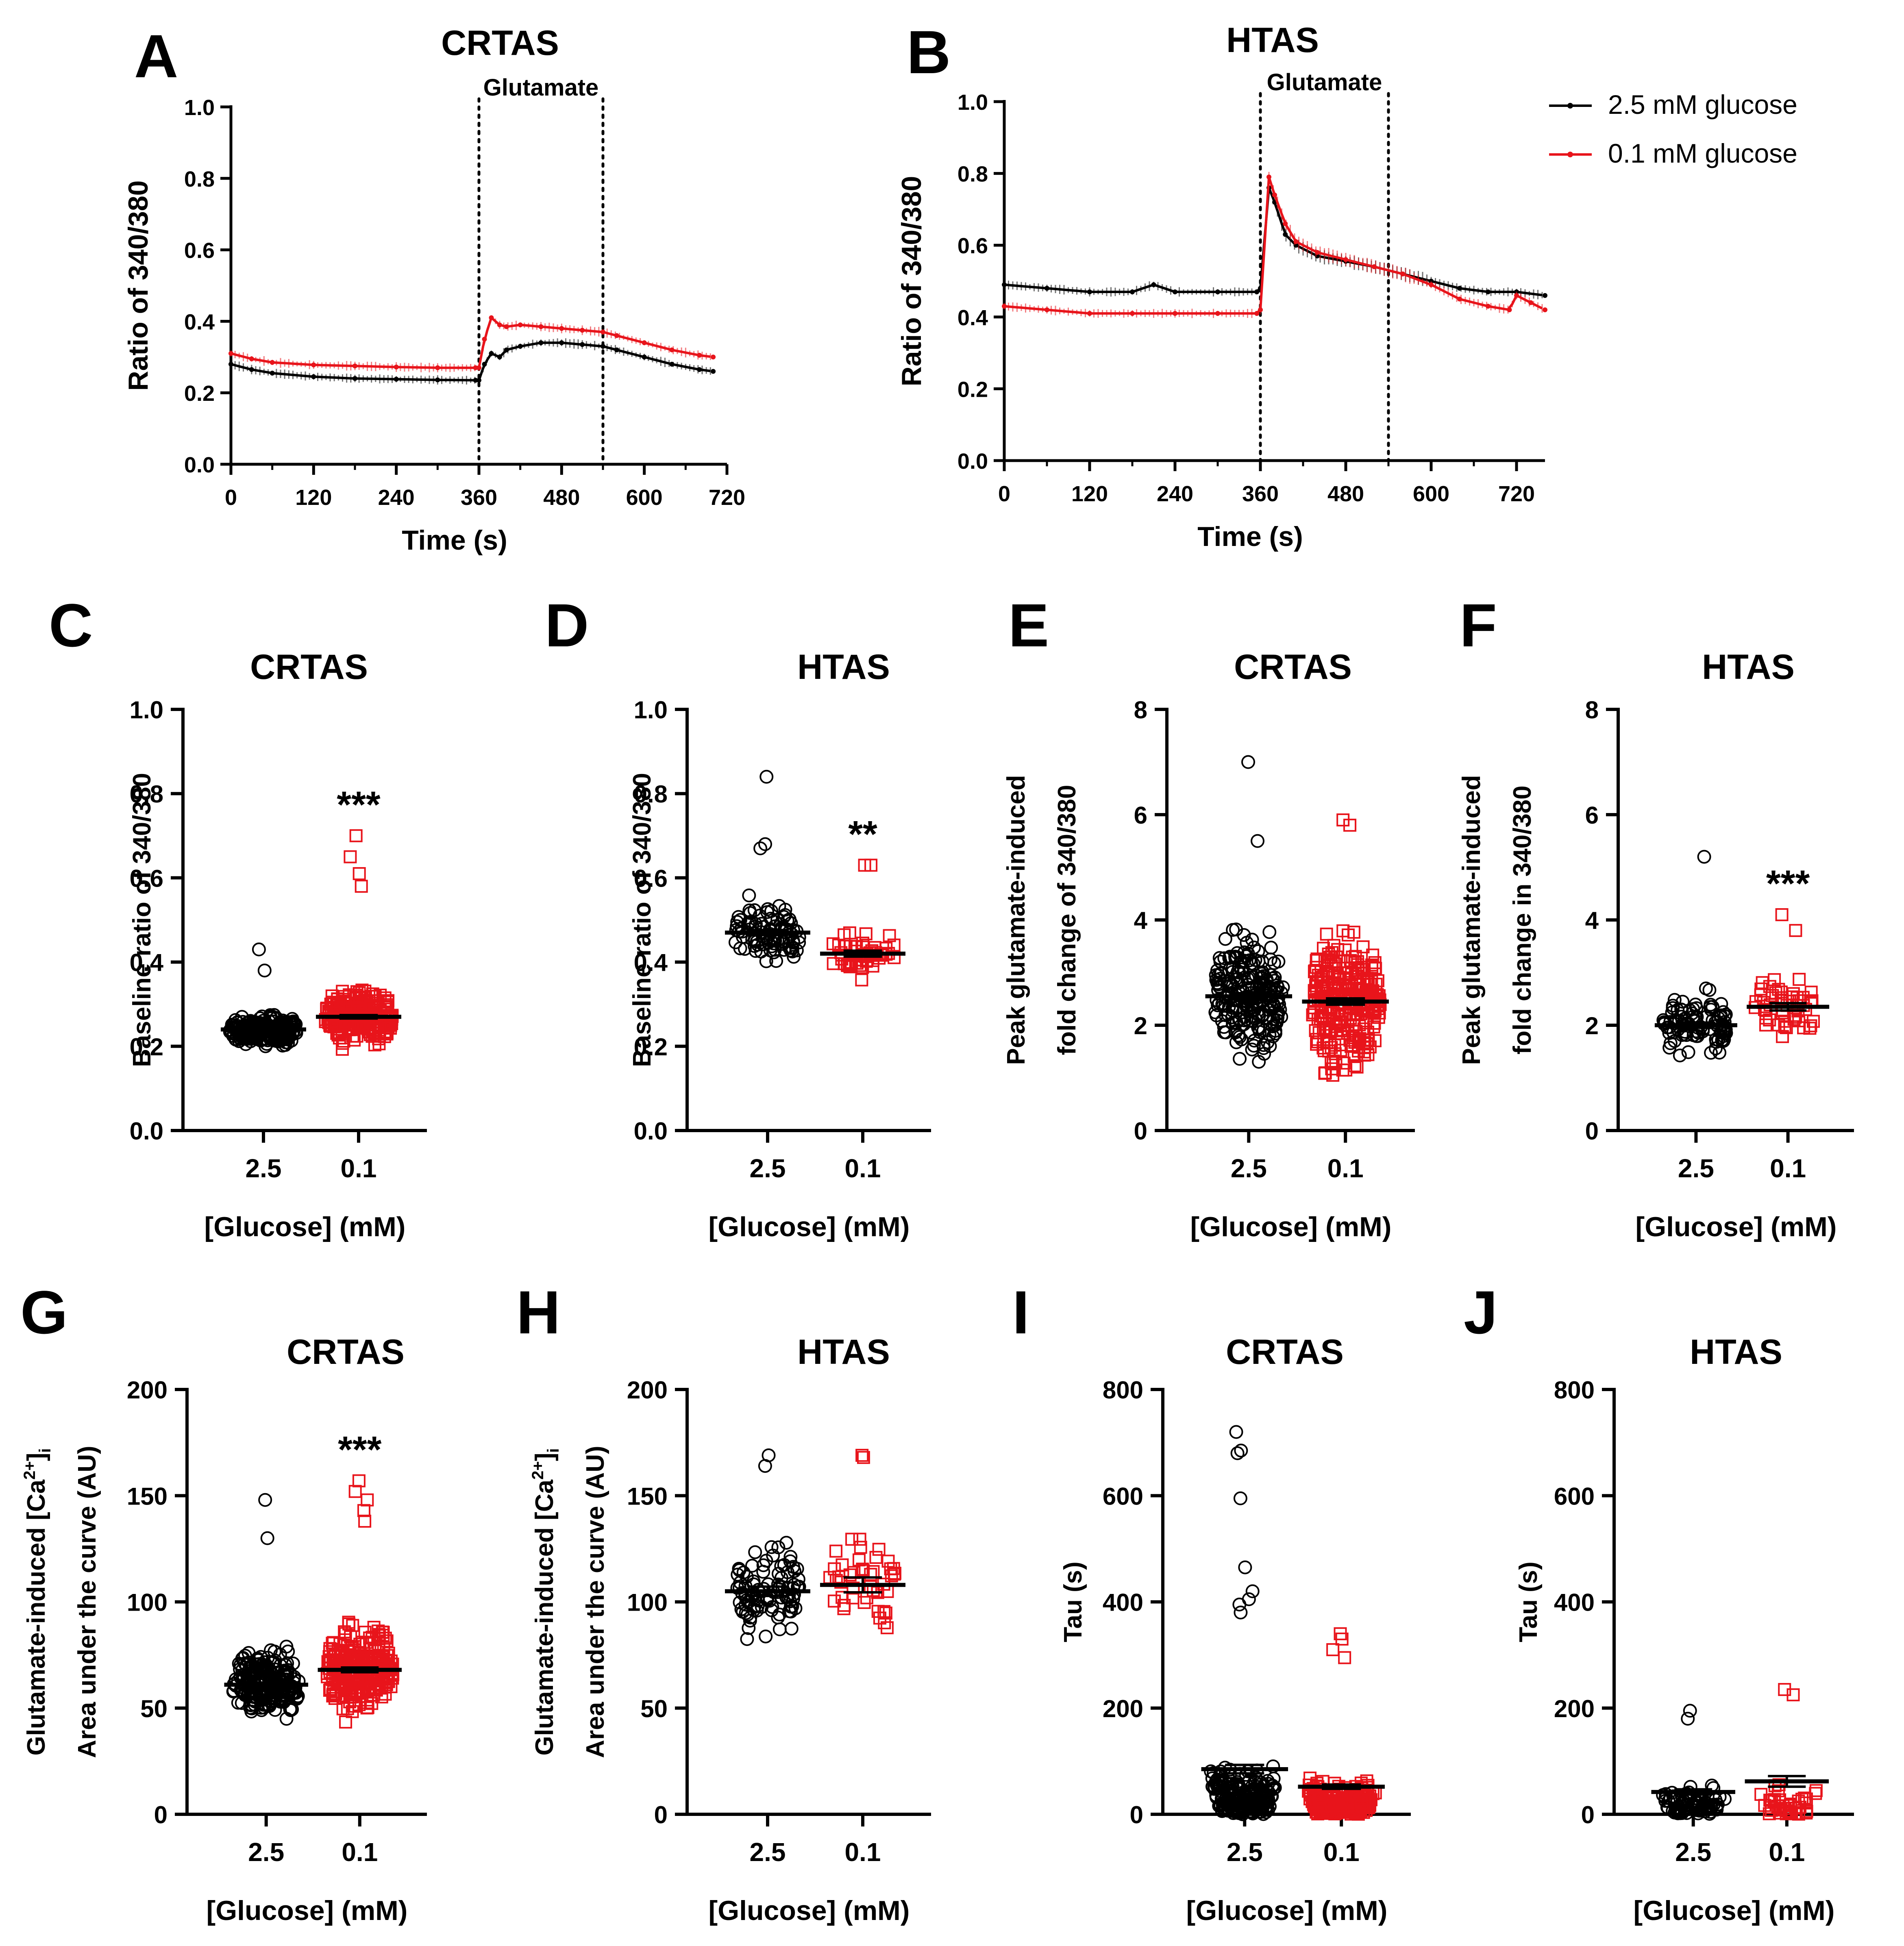  I want to click on y-tick-label: 2, so click(1592, 1025).